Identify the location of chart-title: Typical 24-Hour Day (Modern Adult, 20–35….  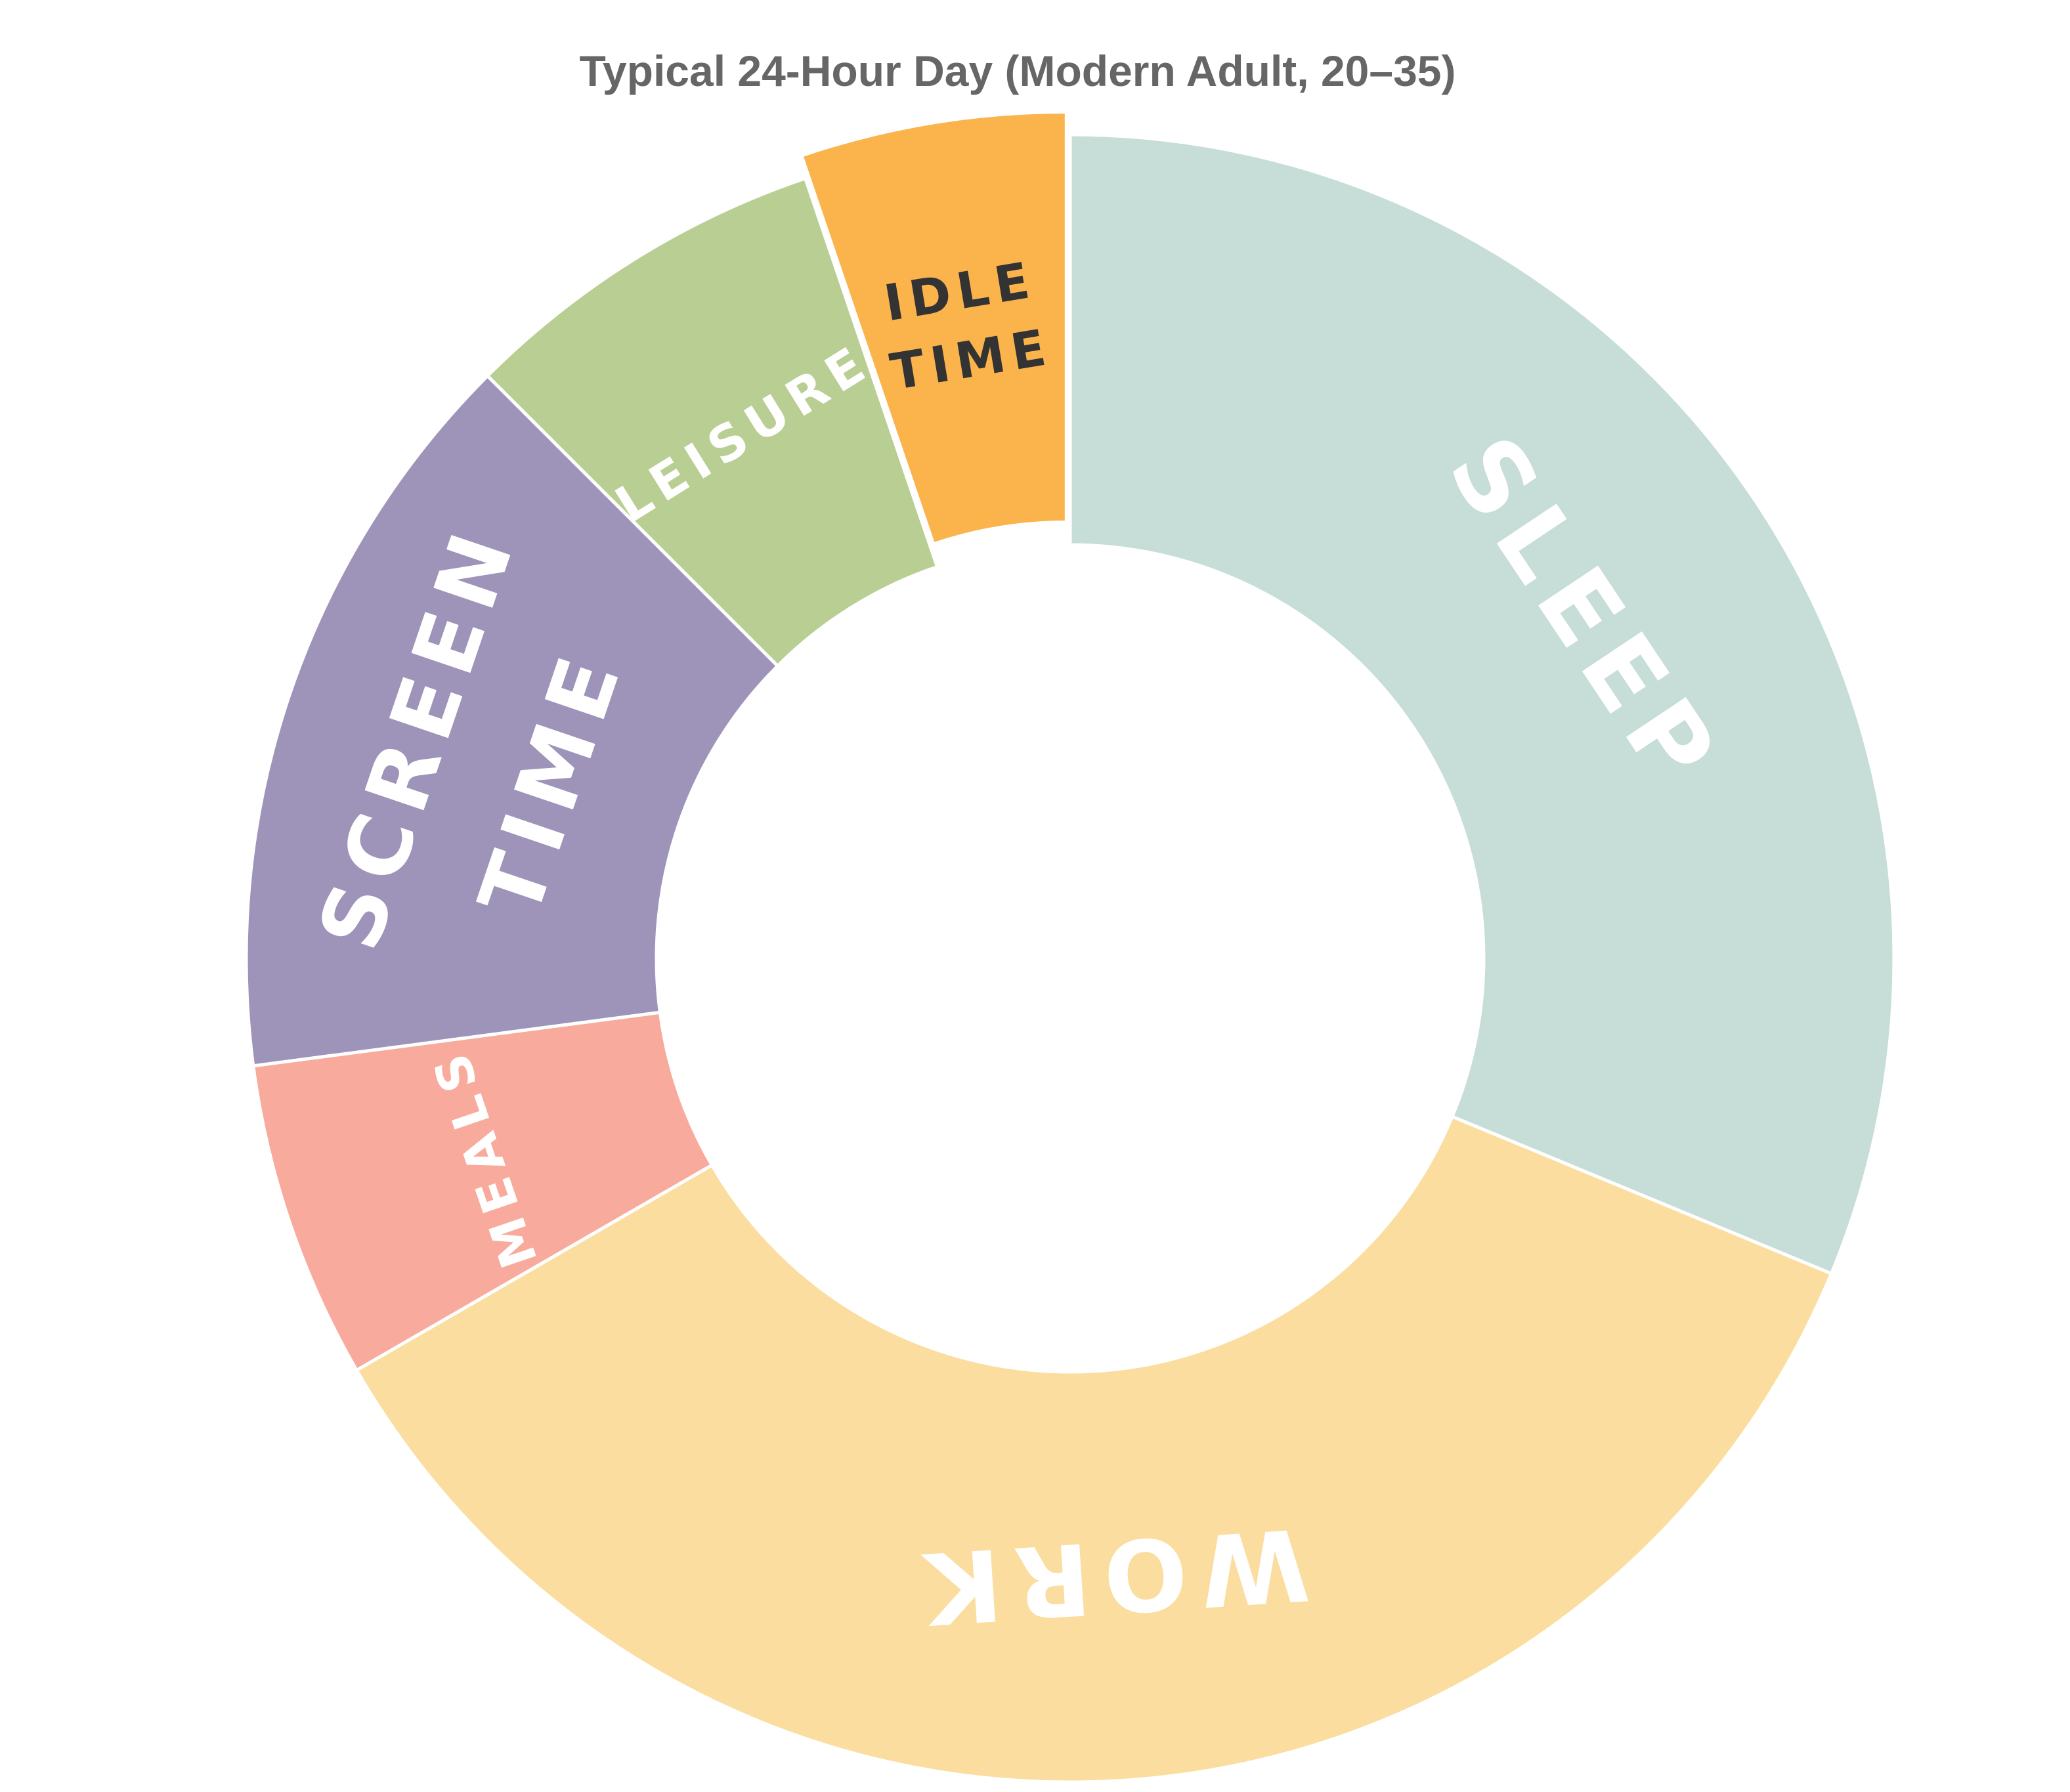
(1017, 71).